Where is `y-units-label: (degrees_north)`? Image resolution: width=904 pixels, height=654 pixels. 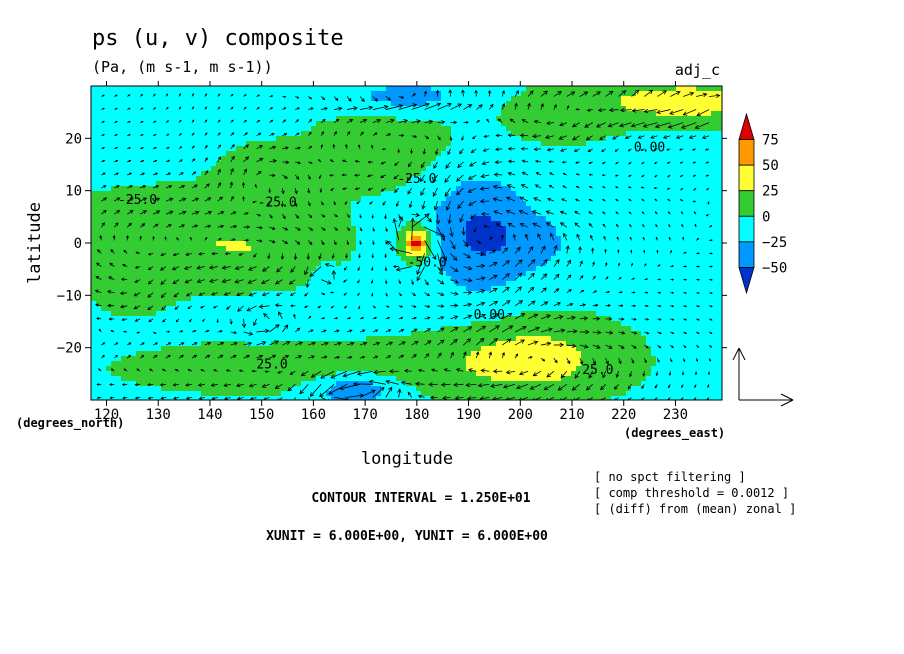 y-units-label: (degrees_north) is located at coordinates (70, 423).